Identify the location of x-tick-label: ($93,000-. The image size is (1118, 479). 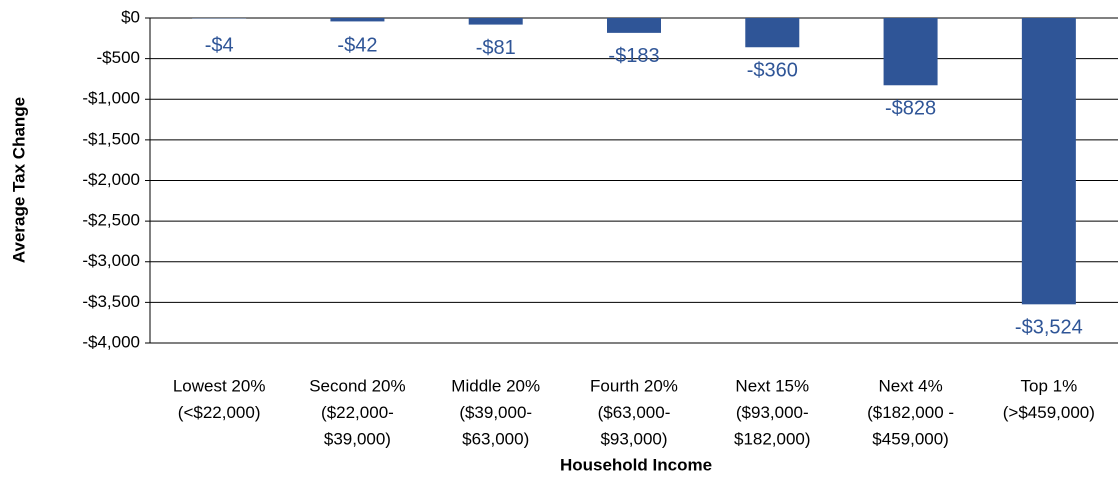
(772, 412).